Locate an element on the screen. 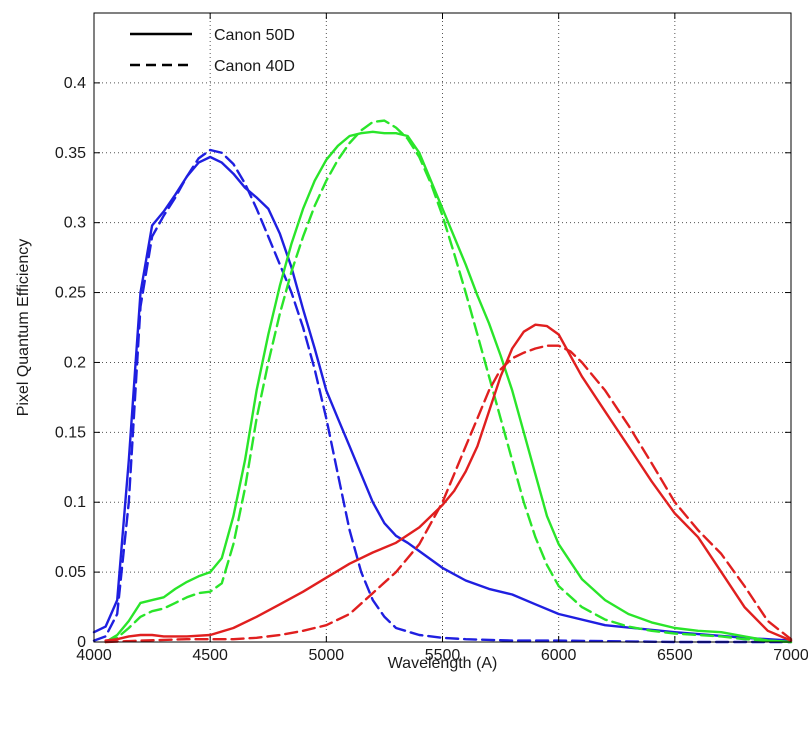 This screenshot has width=808, height=732. legend: Canon 50D Canon 40D is located at coordinates (212, 51).